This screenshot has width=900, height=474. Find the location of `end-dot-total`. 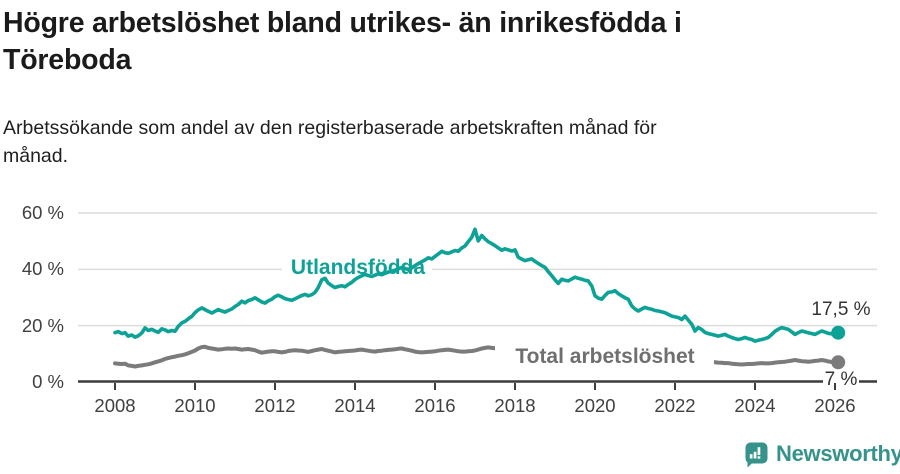

end-dot-total is located at coordinates (838, 362).